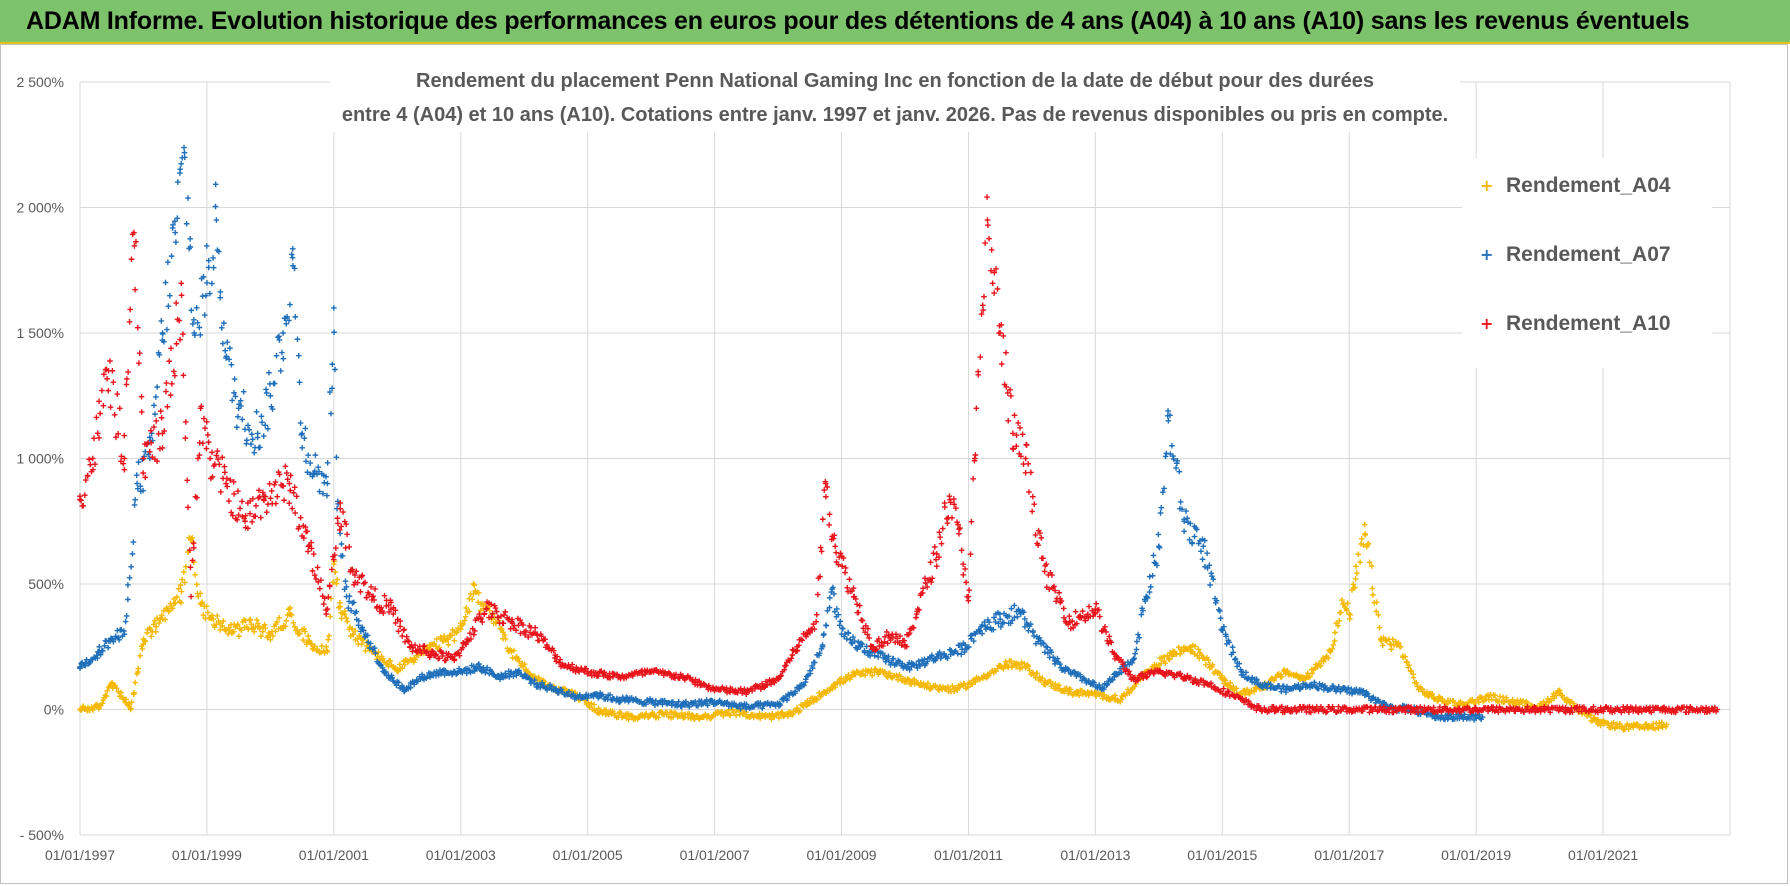  What do you see at coordinates (40, 458) in the screenshot?
I see `y-axis-tick-labels: - 500% 0% 500% 1 000% 1 500% 2 000% 2 500%` at bounding box center [40, 458].